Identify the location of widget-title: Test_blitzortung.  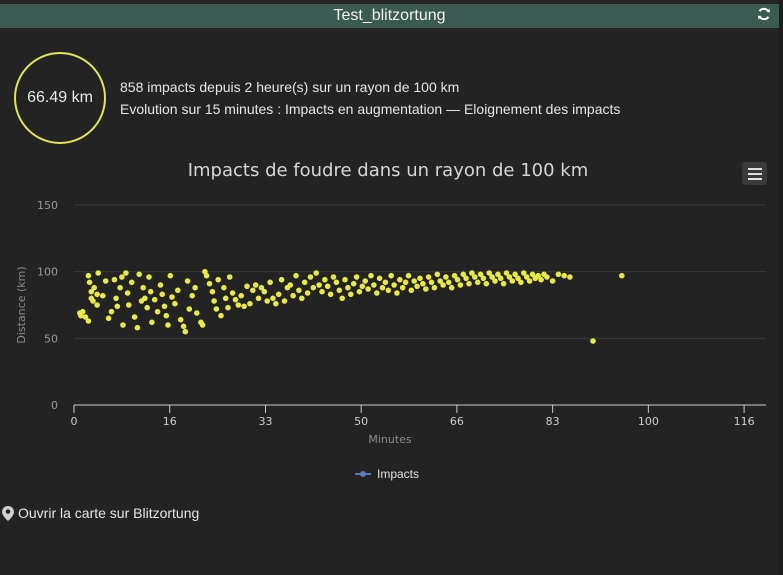
(389, 15).